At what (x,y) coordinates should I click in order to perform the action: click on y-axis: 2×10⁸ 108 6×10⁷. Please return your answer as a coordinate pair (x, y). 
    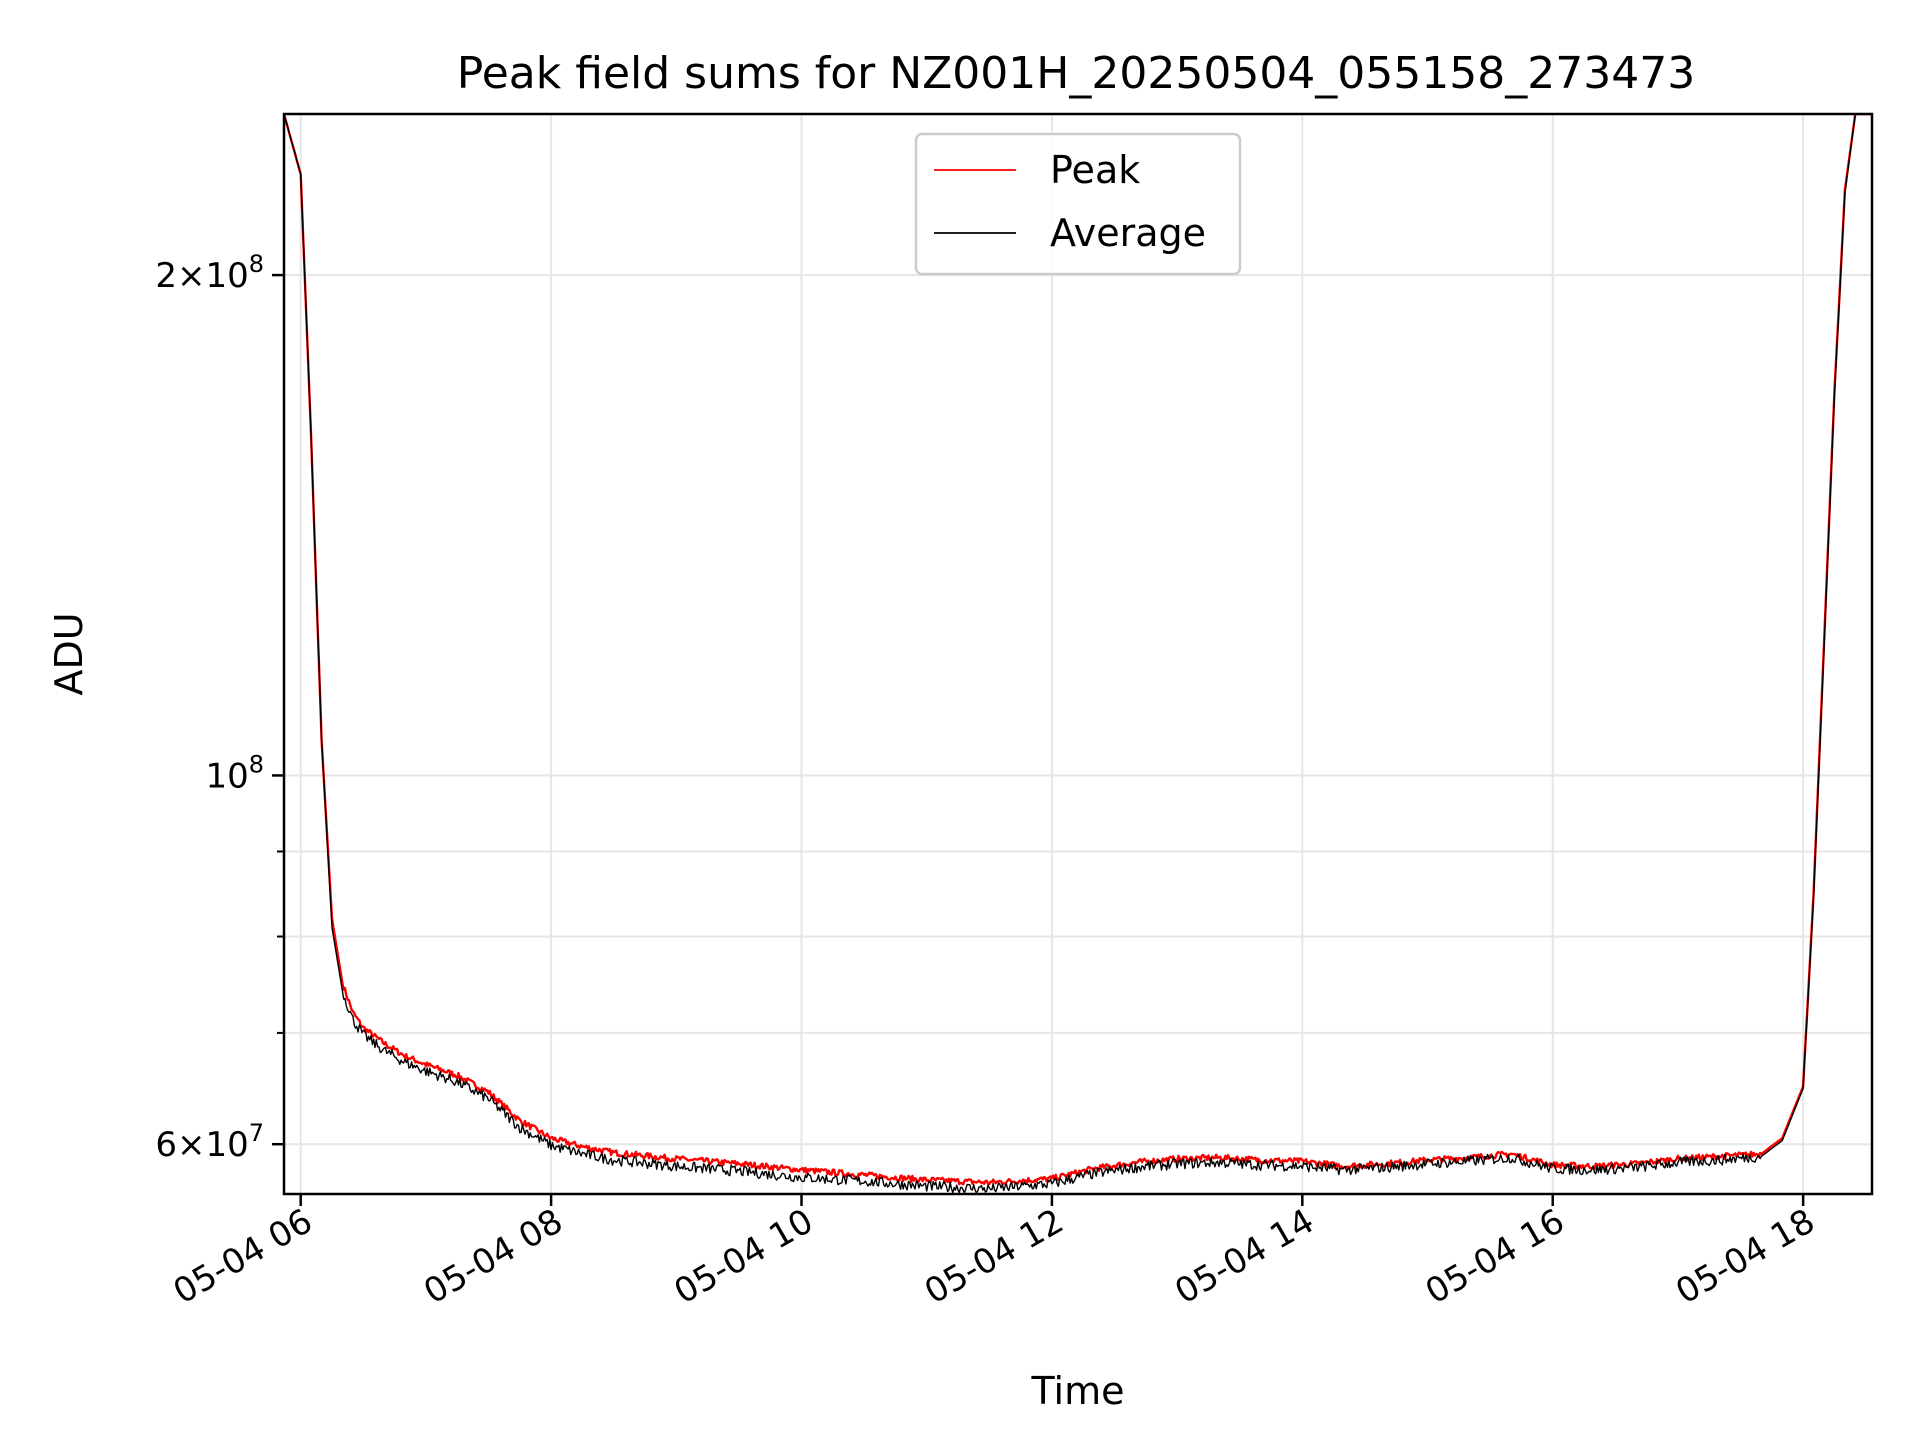
    Looking at the image, I should click on (219, 707).